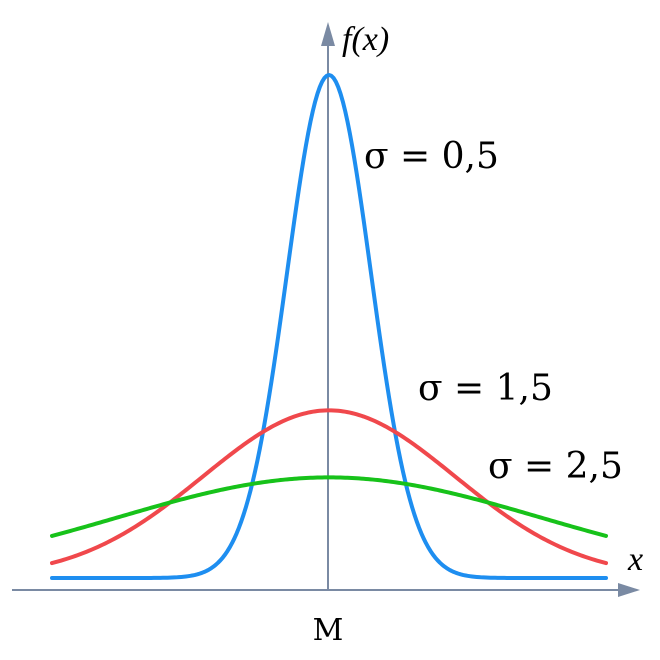 The image size is (660, 660). I want to click on series-label-sigma-0-5: σ = 0,5, so click(431, 156).